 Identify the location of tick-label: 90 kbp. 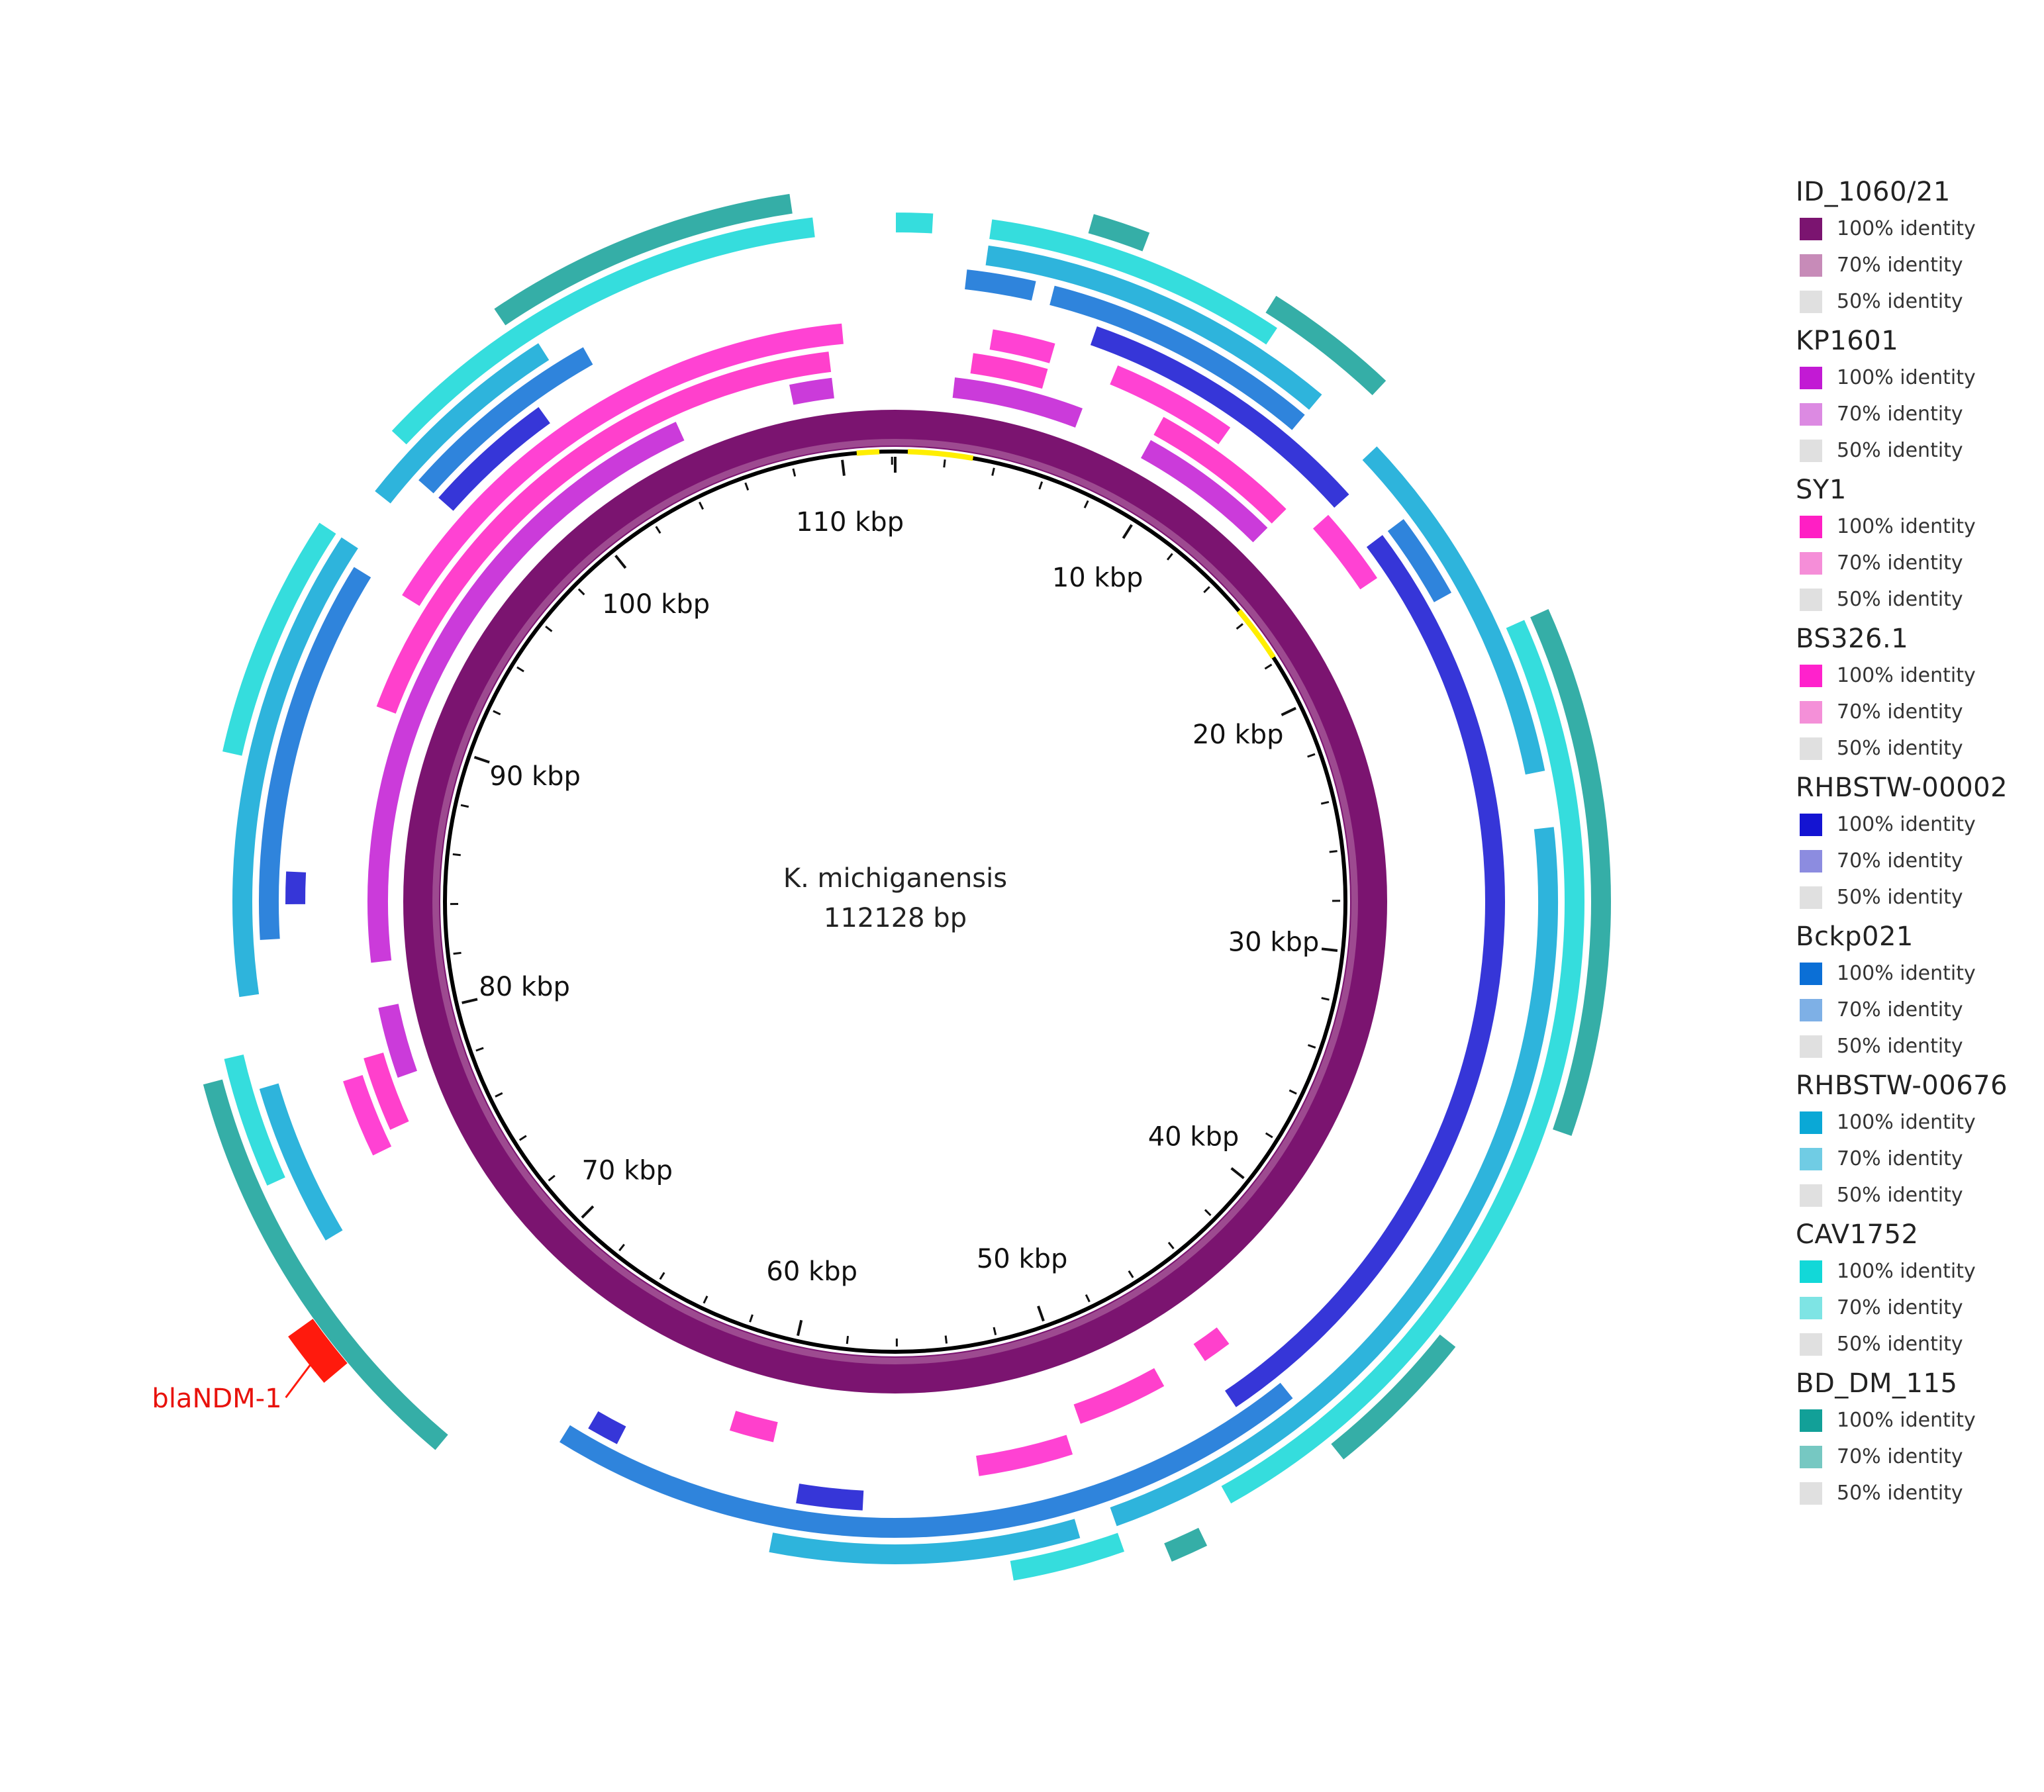
(535, 776).